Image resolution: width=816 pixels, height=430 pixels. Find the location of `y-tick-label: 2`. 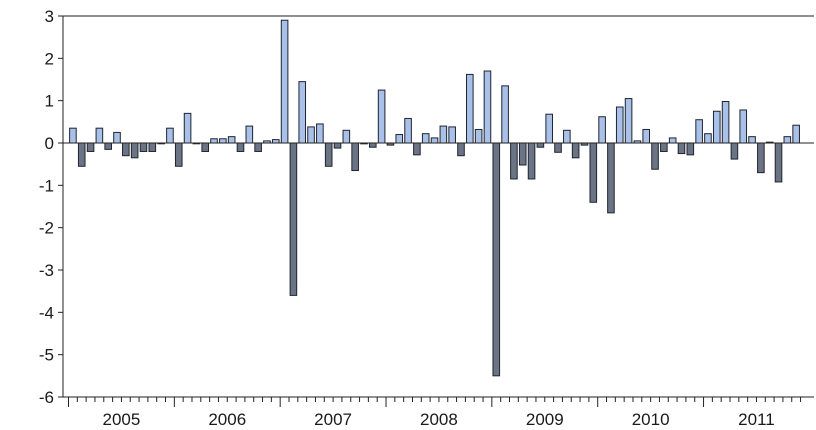

y-tick-label: 2 is located at coordinates (49, 58).